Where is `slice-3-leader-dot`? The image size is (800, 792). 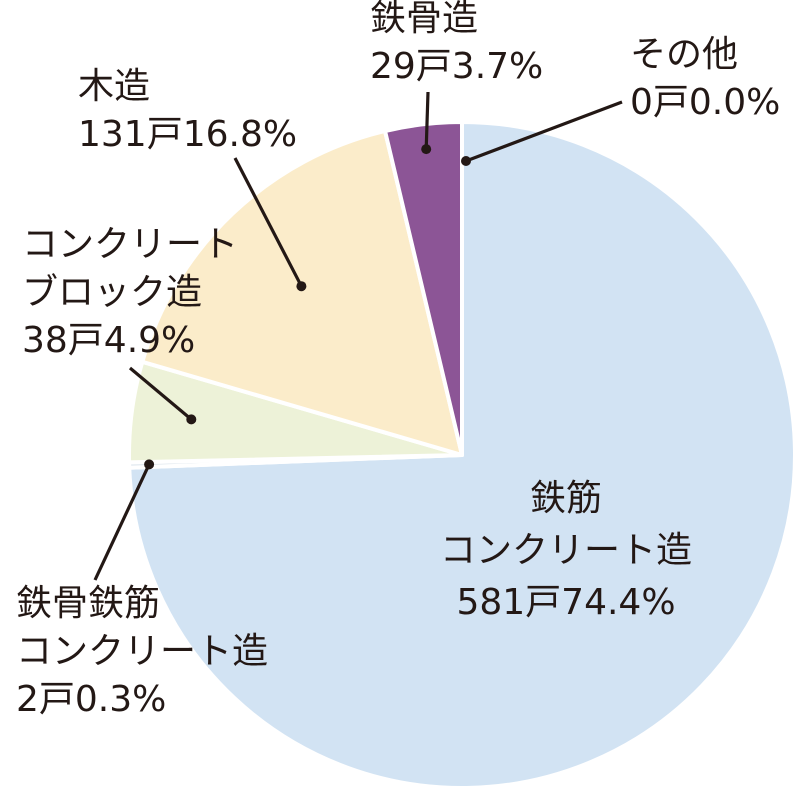 slice-3-leader-dot is located at coordinates (191, 419).